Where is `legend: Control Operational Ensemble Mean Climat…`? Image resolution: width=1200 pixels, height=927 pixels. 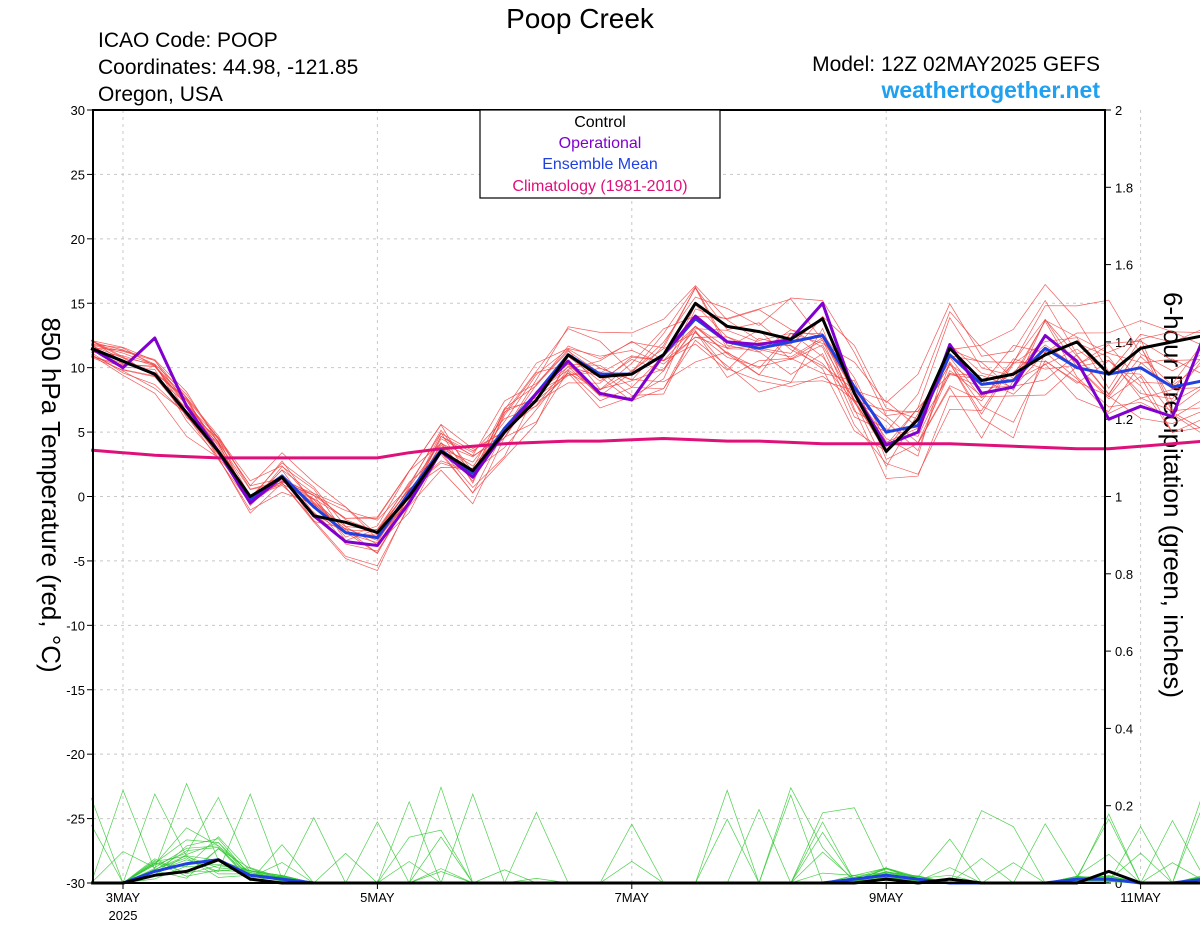 legend: Control Operational Ensemble Mean Climat… is located at coordinates (600, 154).